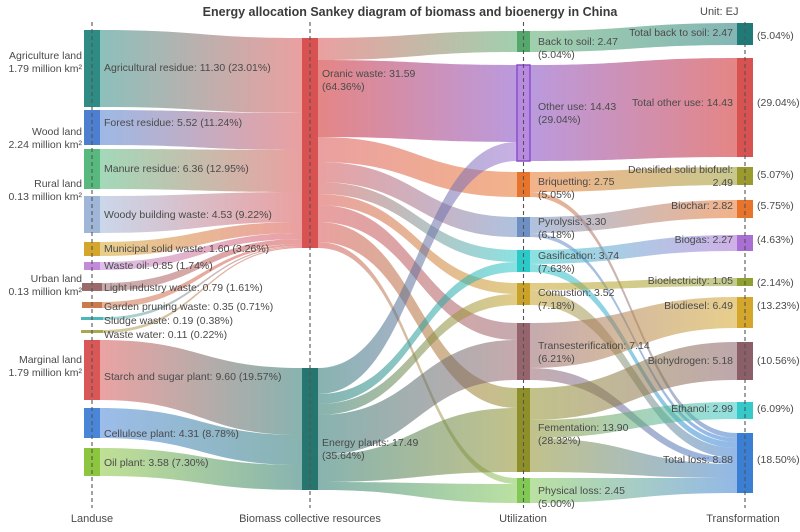 This screenshot has height=532, width=800. Describe the element at coordinates (176, 169) in the screenshot. I see `label-manure-residue: Manure residue: 6.36 (12.95%)` at that location.